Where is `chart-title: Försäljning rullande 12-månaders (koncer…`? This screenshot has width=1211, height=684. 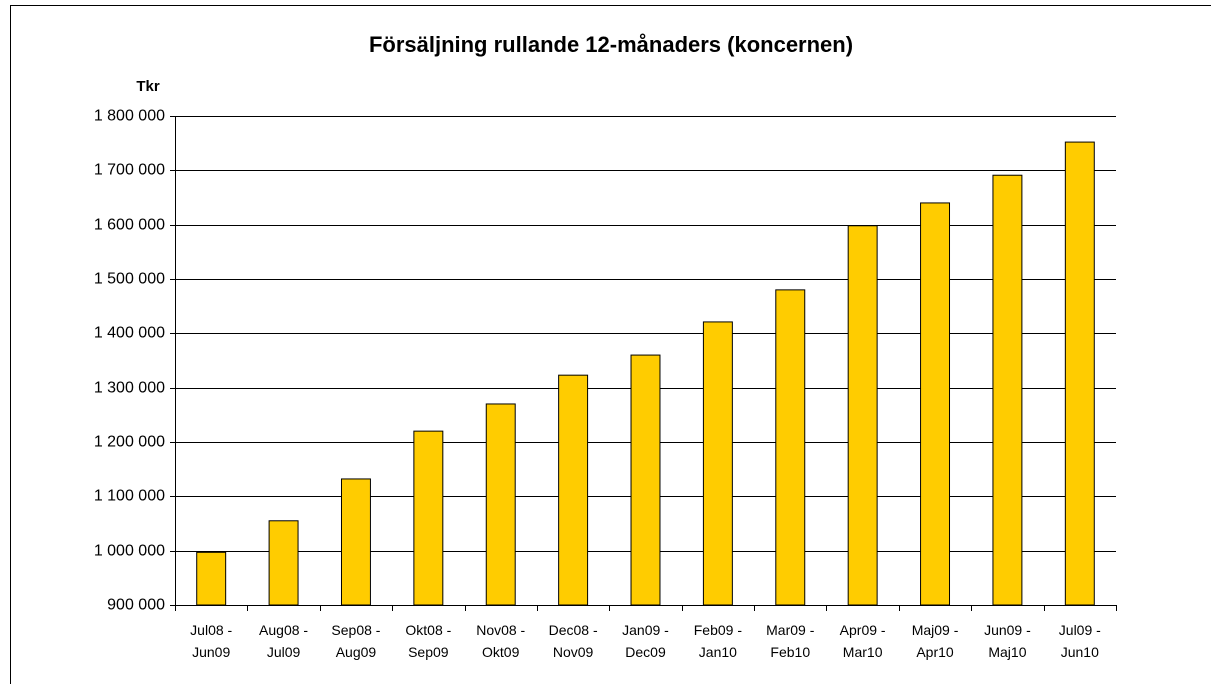
chart-title: Försäljning rullande 12-månaders (koncer… is located at coordinates (611, 44).